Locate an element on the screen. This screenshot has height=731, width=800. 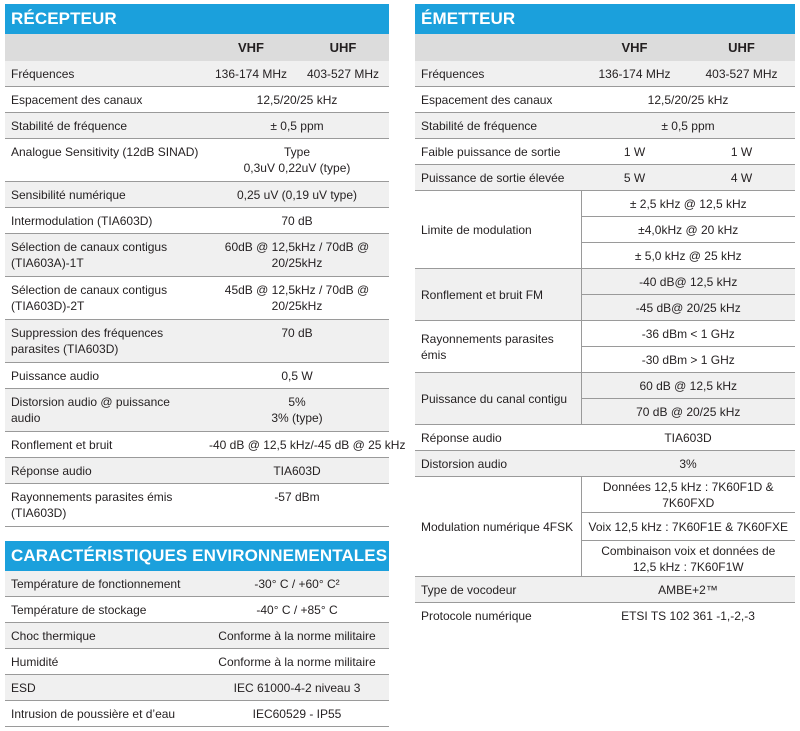
table-row: -45 dB@ 20/25 kHz is located at coordinates (605, 307).